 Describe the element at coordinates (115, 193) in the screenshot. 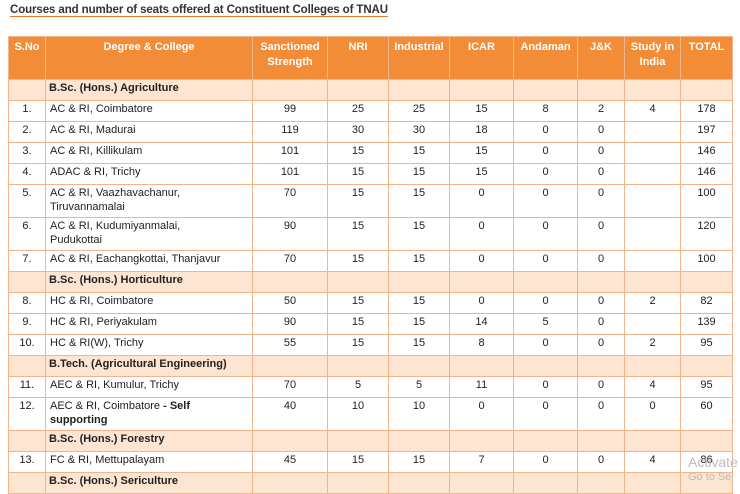

I see `college-name: AC & RI, Vaazhavachanur,` at that location.